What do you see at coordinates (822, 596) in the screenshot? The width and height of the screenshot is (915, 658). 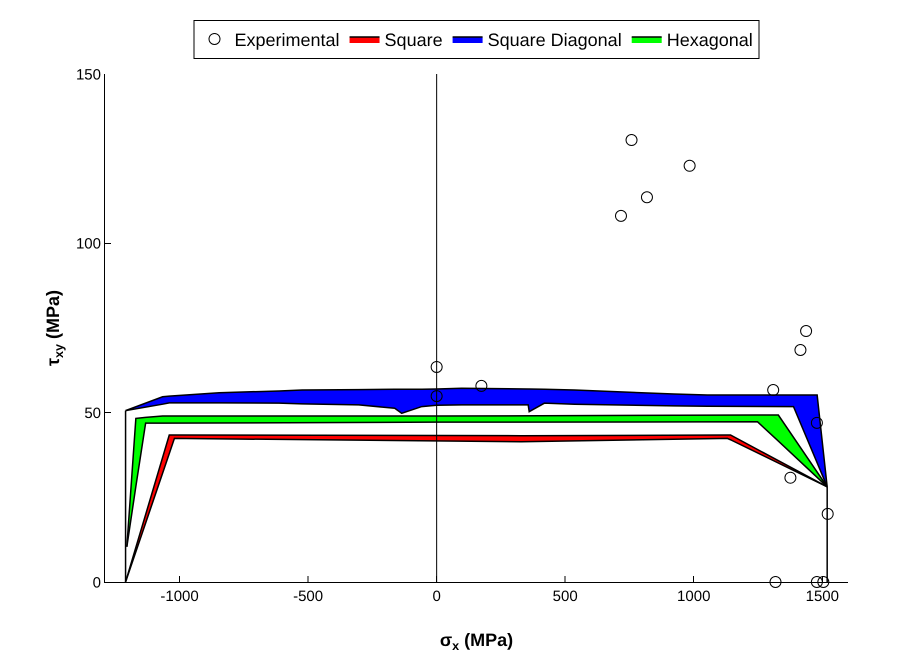 I see `x-tick-label: 1500` at bounding box center [822, 596].